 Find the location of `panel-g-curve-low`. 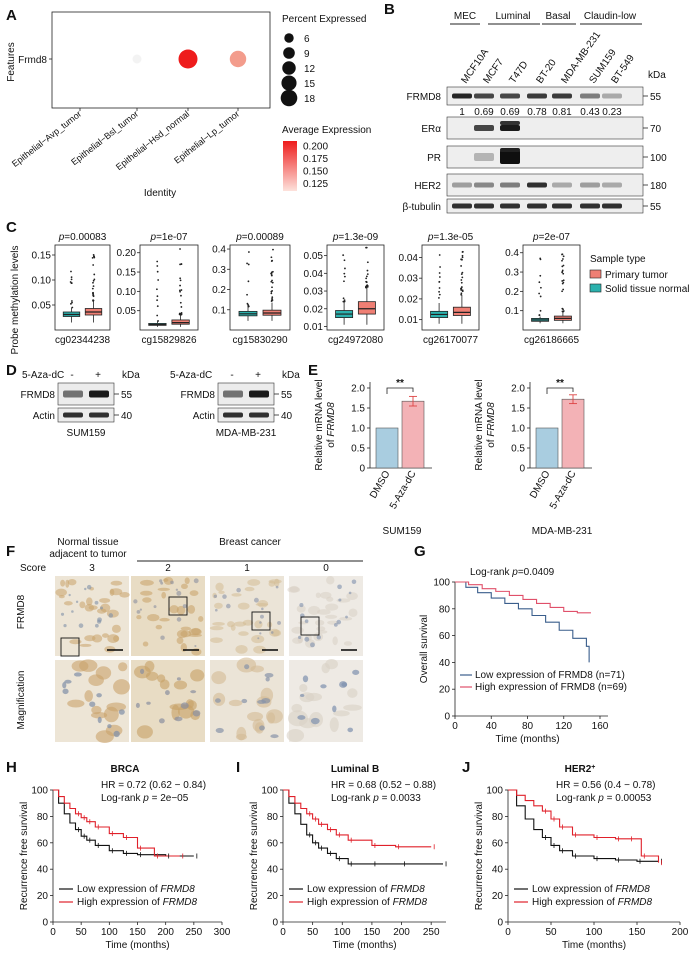

panel-g-curve-low is located at coordinates (522, 622).